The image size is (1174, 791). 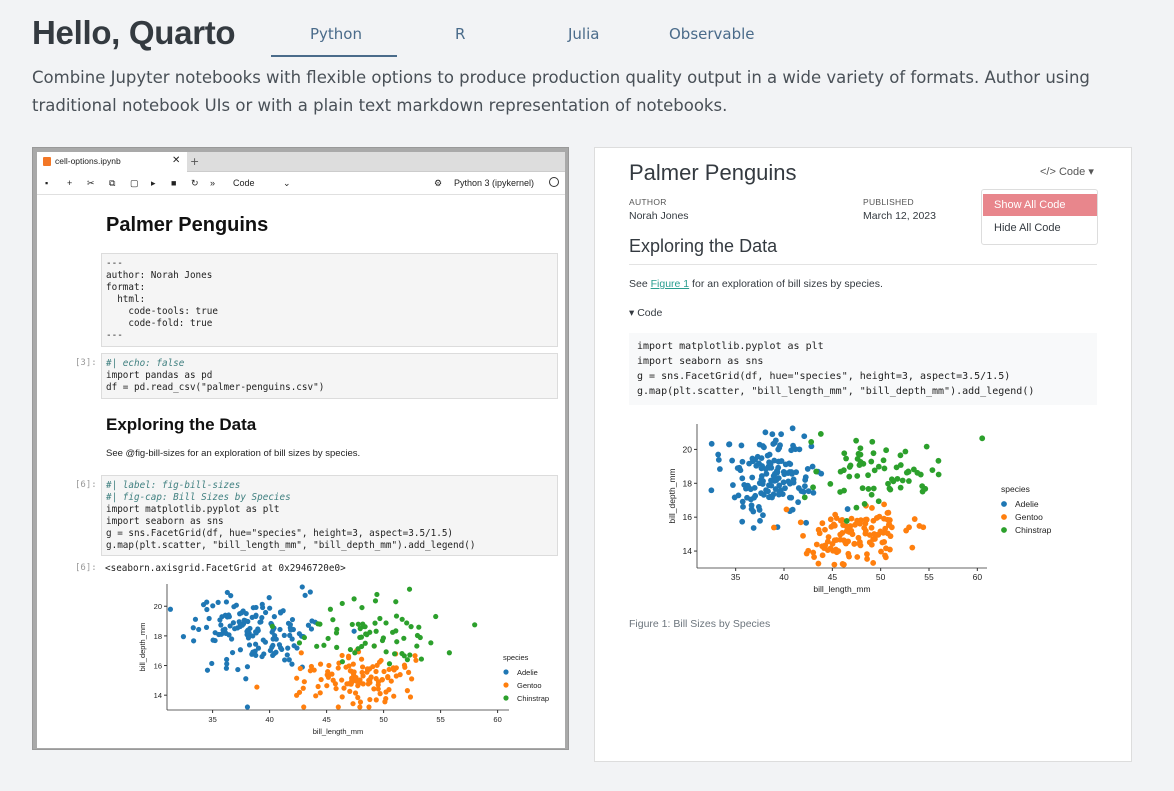 I want to click on add-cell-icon: +, so click(x=70, y=183).